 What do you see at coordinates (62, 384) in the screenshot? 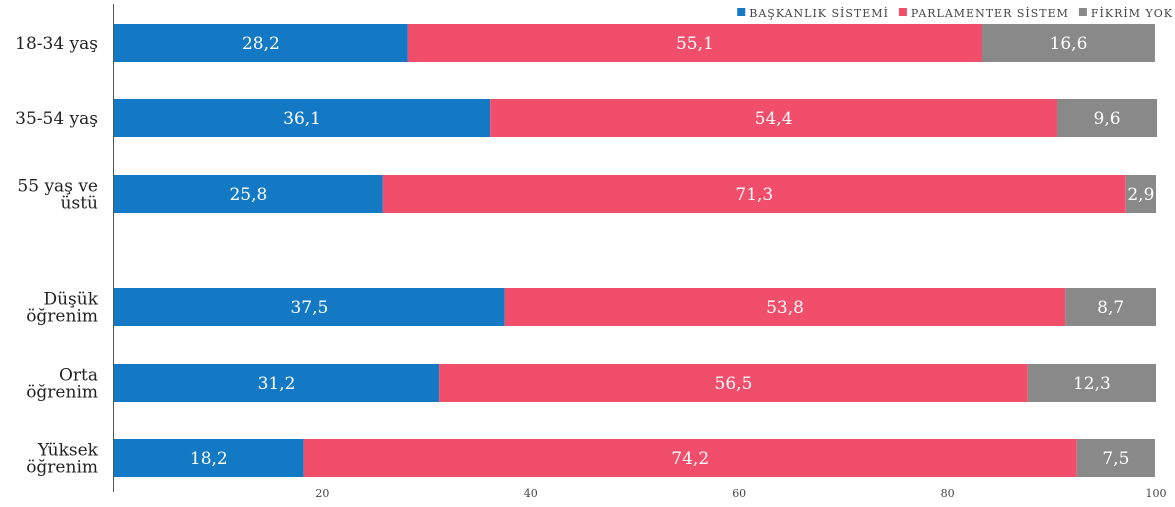
I see `category-label: Orta öğrenim` at bounding box center [62, 384].